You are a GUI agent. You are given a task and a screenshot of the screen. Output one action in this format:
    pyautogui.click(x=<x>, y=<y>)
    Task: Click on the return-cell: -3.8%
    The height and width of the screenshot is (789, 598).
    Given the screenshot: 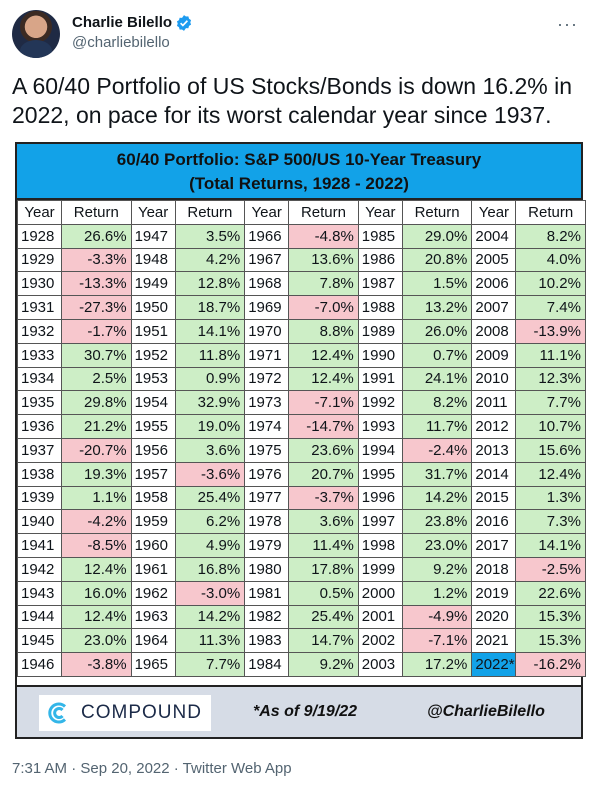 What is the action you would take?
    pyautogui.click(x=96, y=664)
    